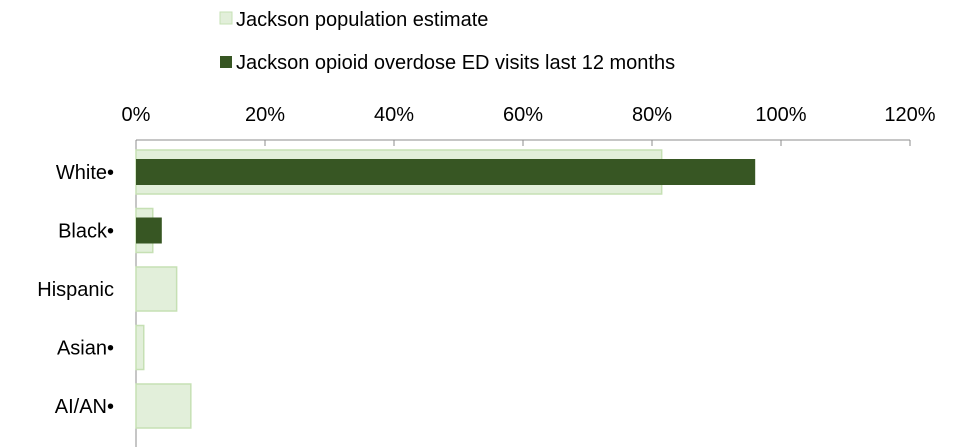  I want to click on x-tick-label: 100%, so click(780, 115).